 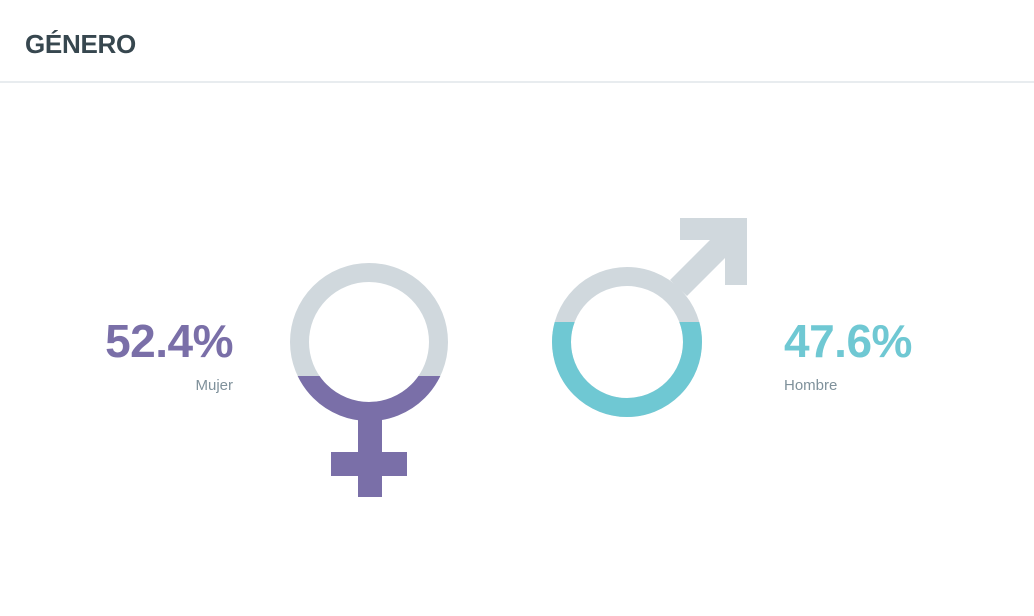 I want to click on female-symbol-icon, so click(x=369, y=380).